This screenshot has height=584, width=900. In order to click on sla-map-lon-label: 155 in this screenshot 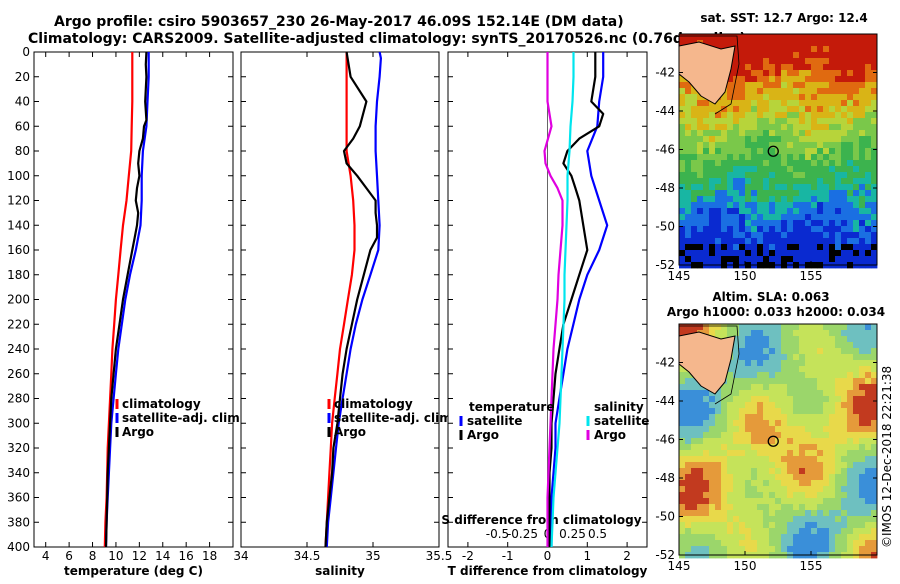, I will do `click(811, 566)`.